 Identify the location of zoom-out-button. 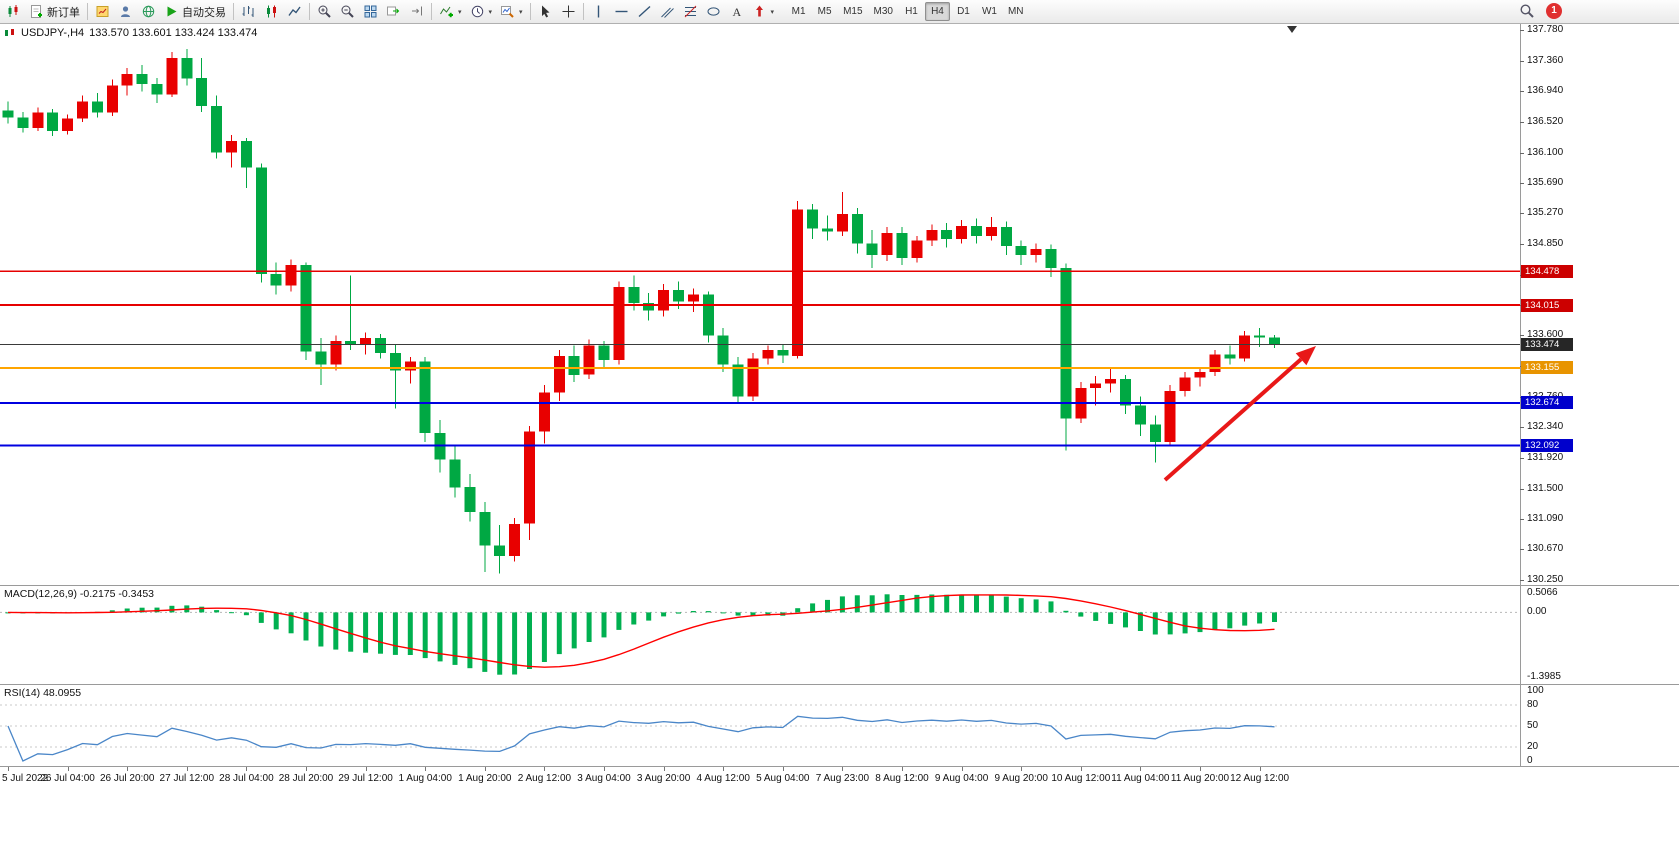
(347, 12).